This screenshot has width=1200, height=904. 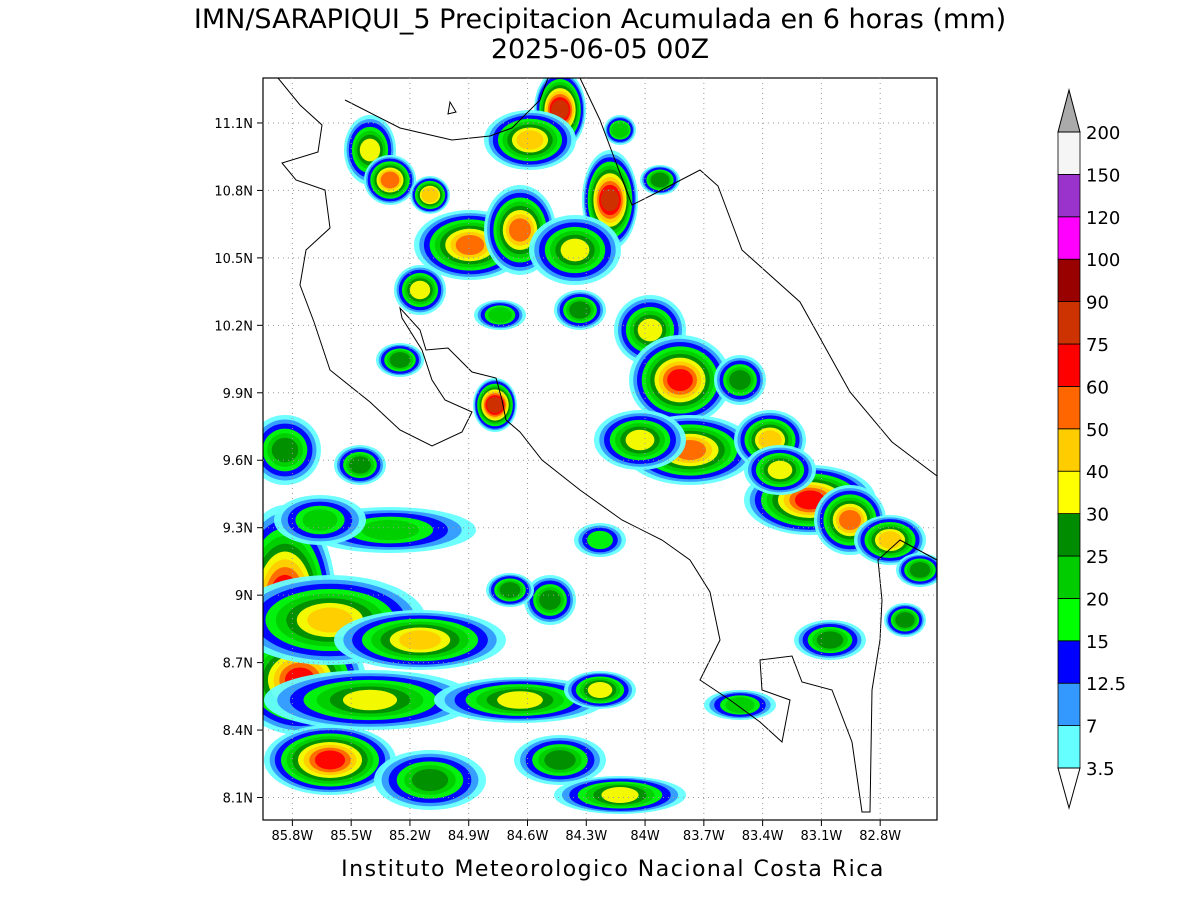 What do you see at coordinates (704, 836) in the screenshot?
I see `x-tick-label: 83.7W` at bounding box center [704, 836].